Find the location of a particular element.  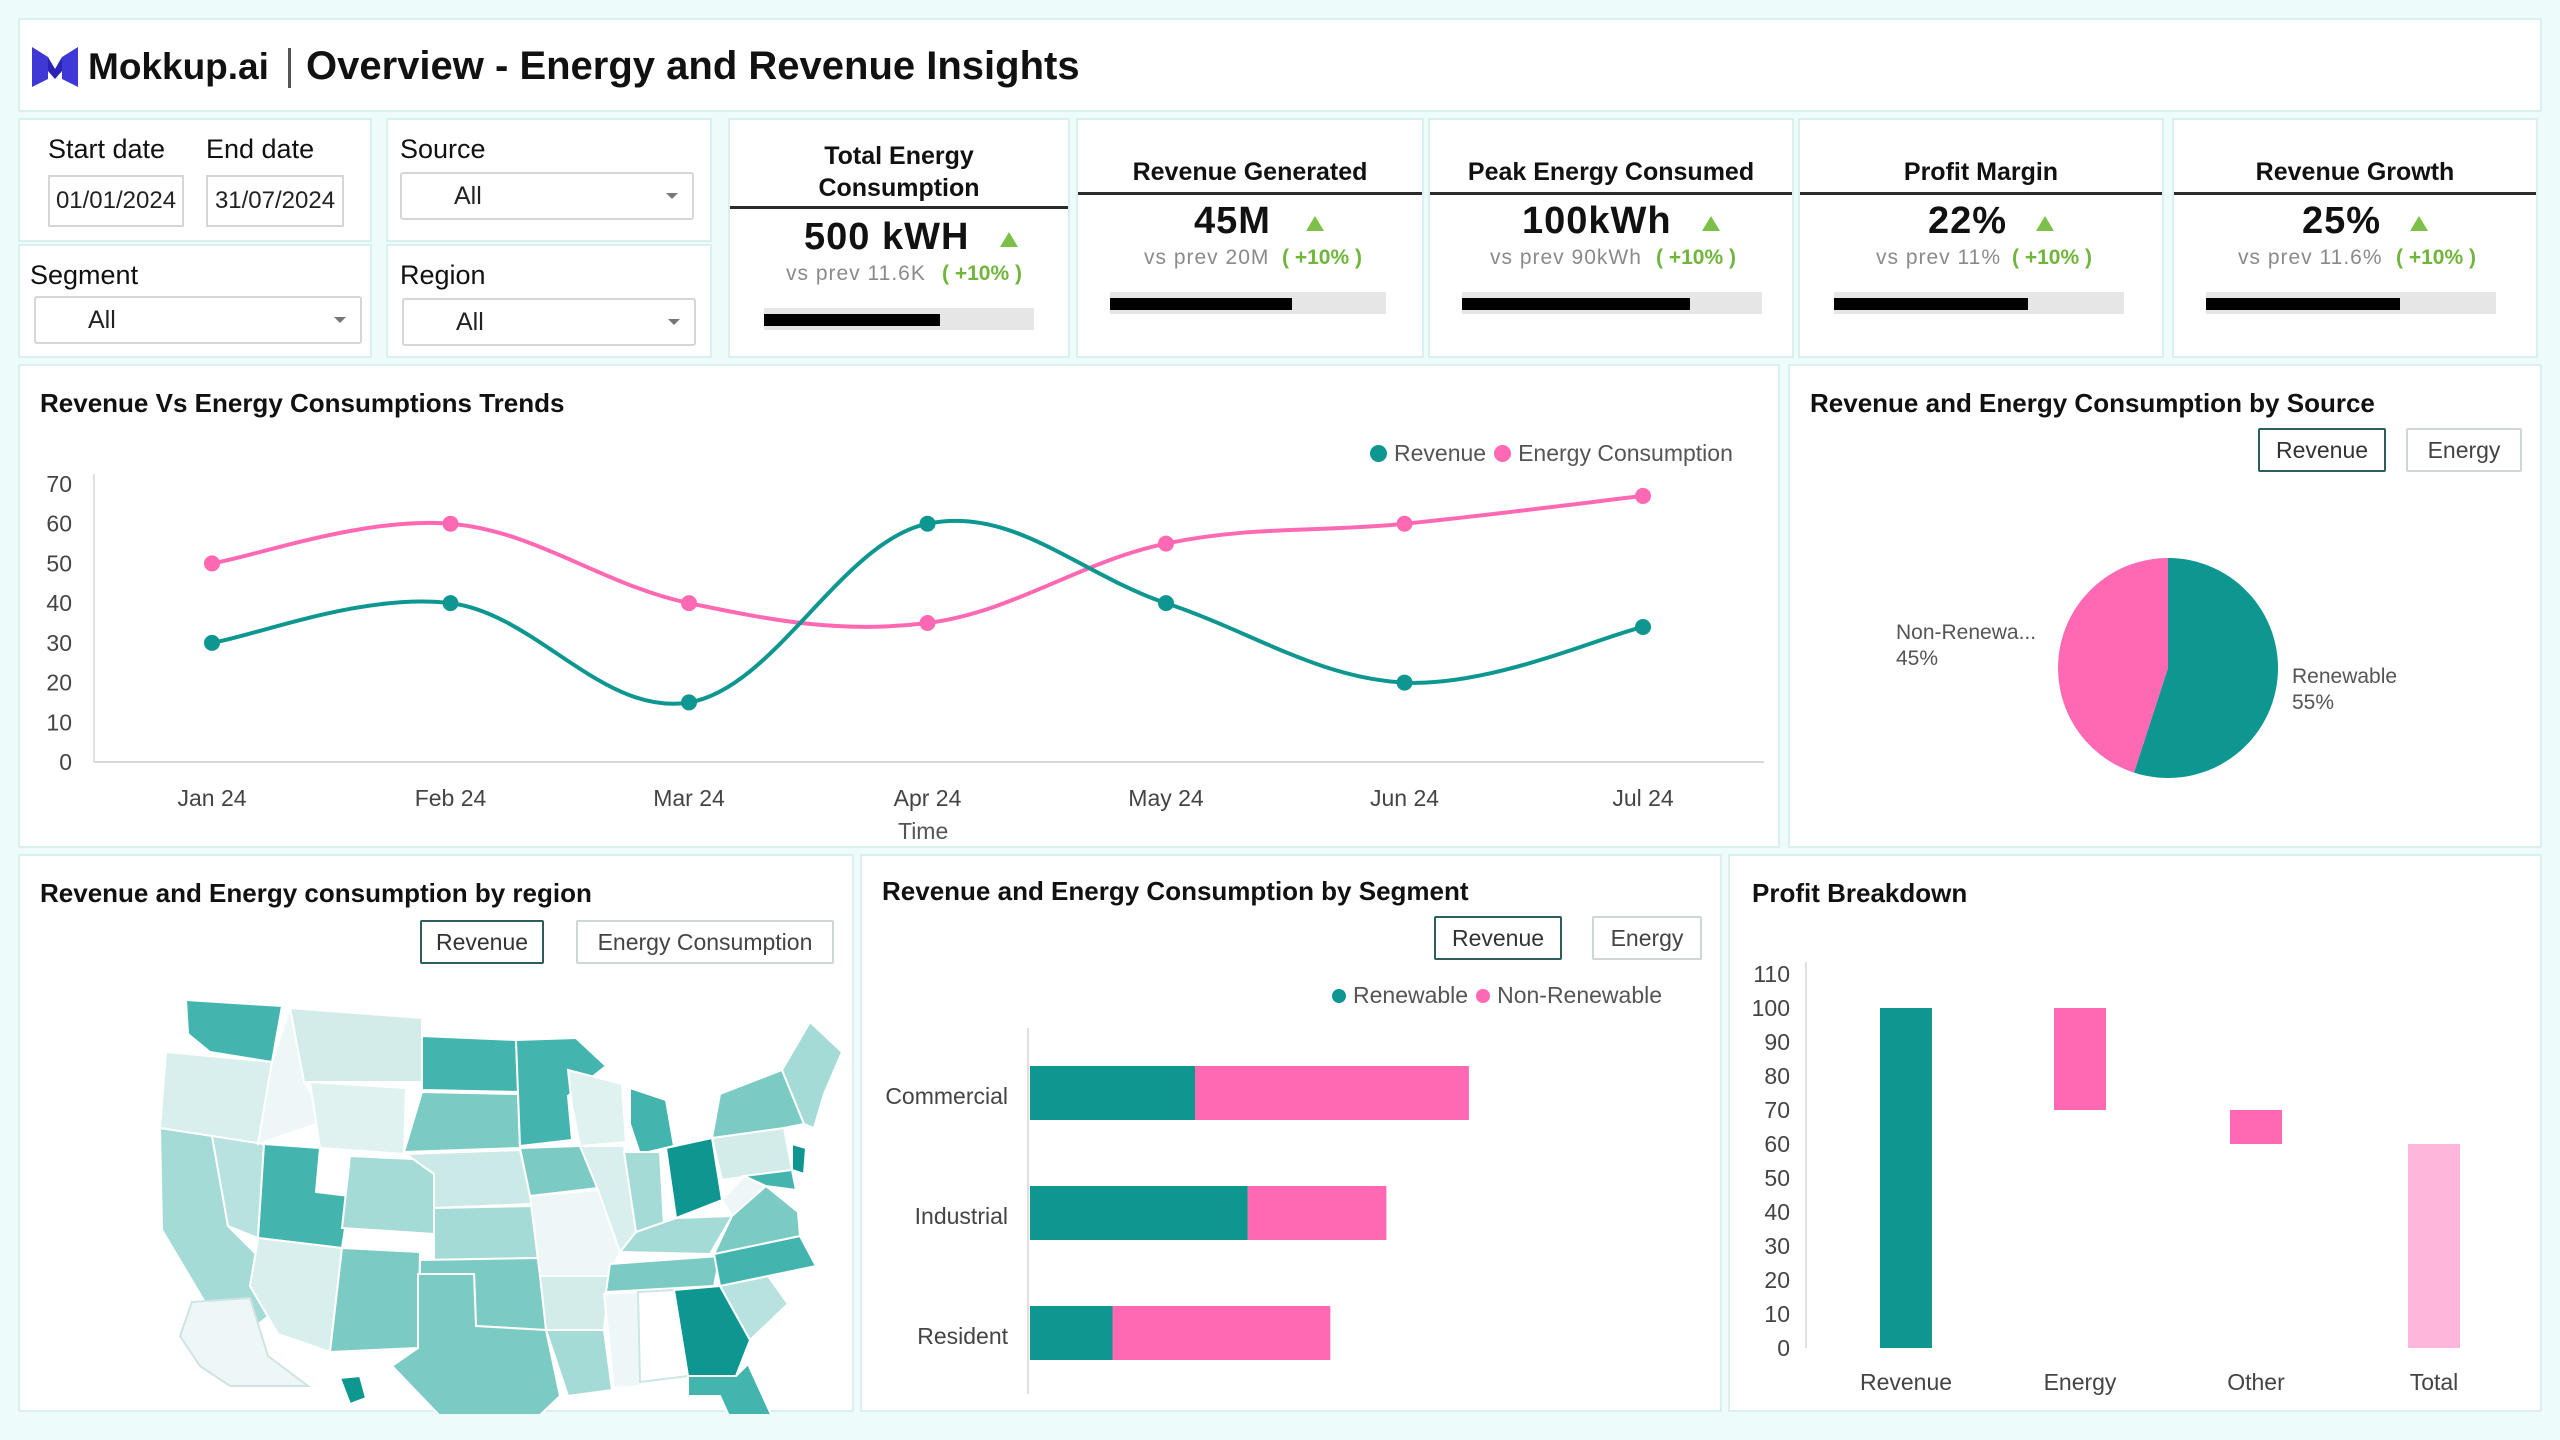

y-tick-label: 110 is located at coordinates (1771, 974).